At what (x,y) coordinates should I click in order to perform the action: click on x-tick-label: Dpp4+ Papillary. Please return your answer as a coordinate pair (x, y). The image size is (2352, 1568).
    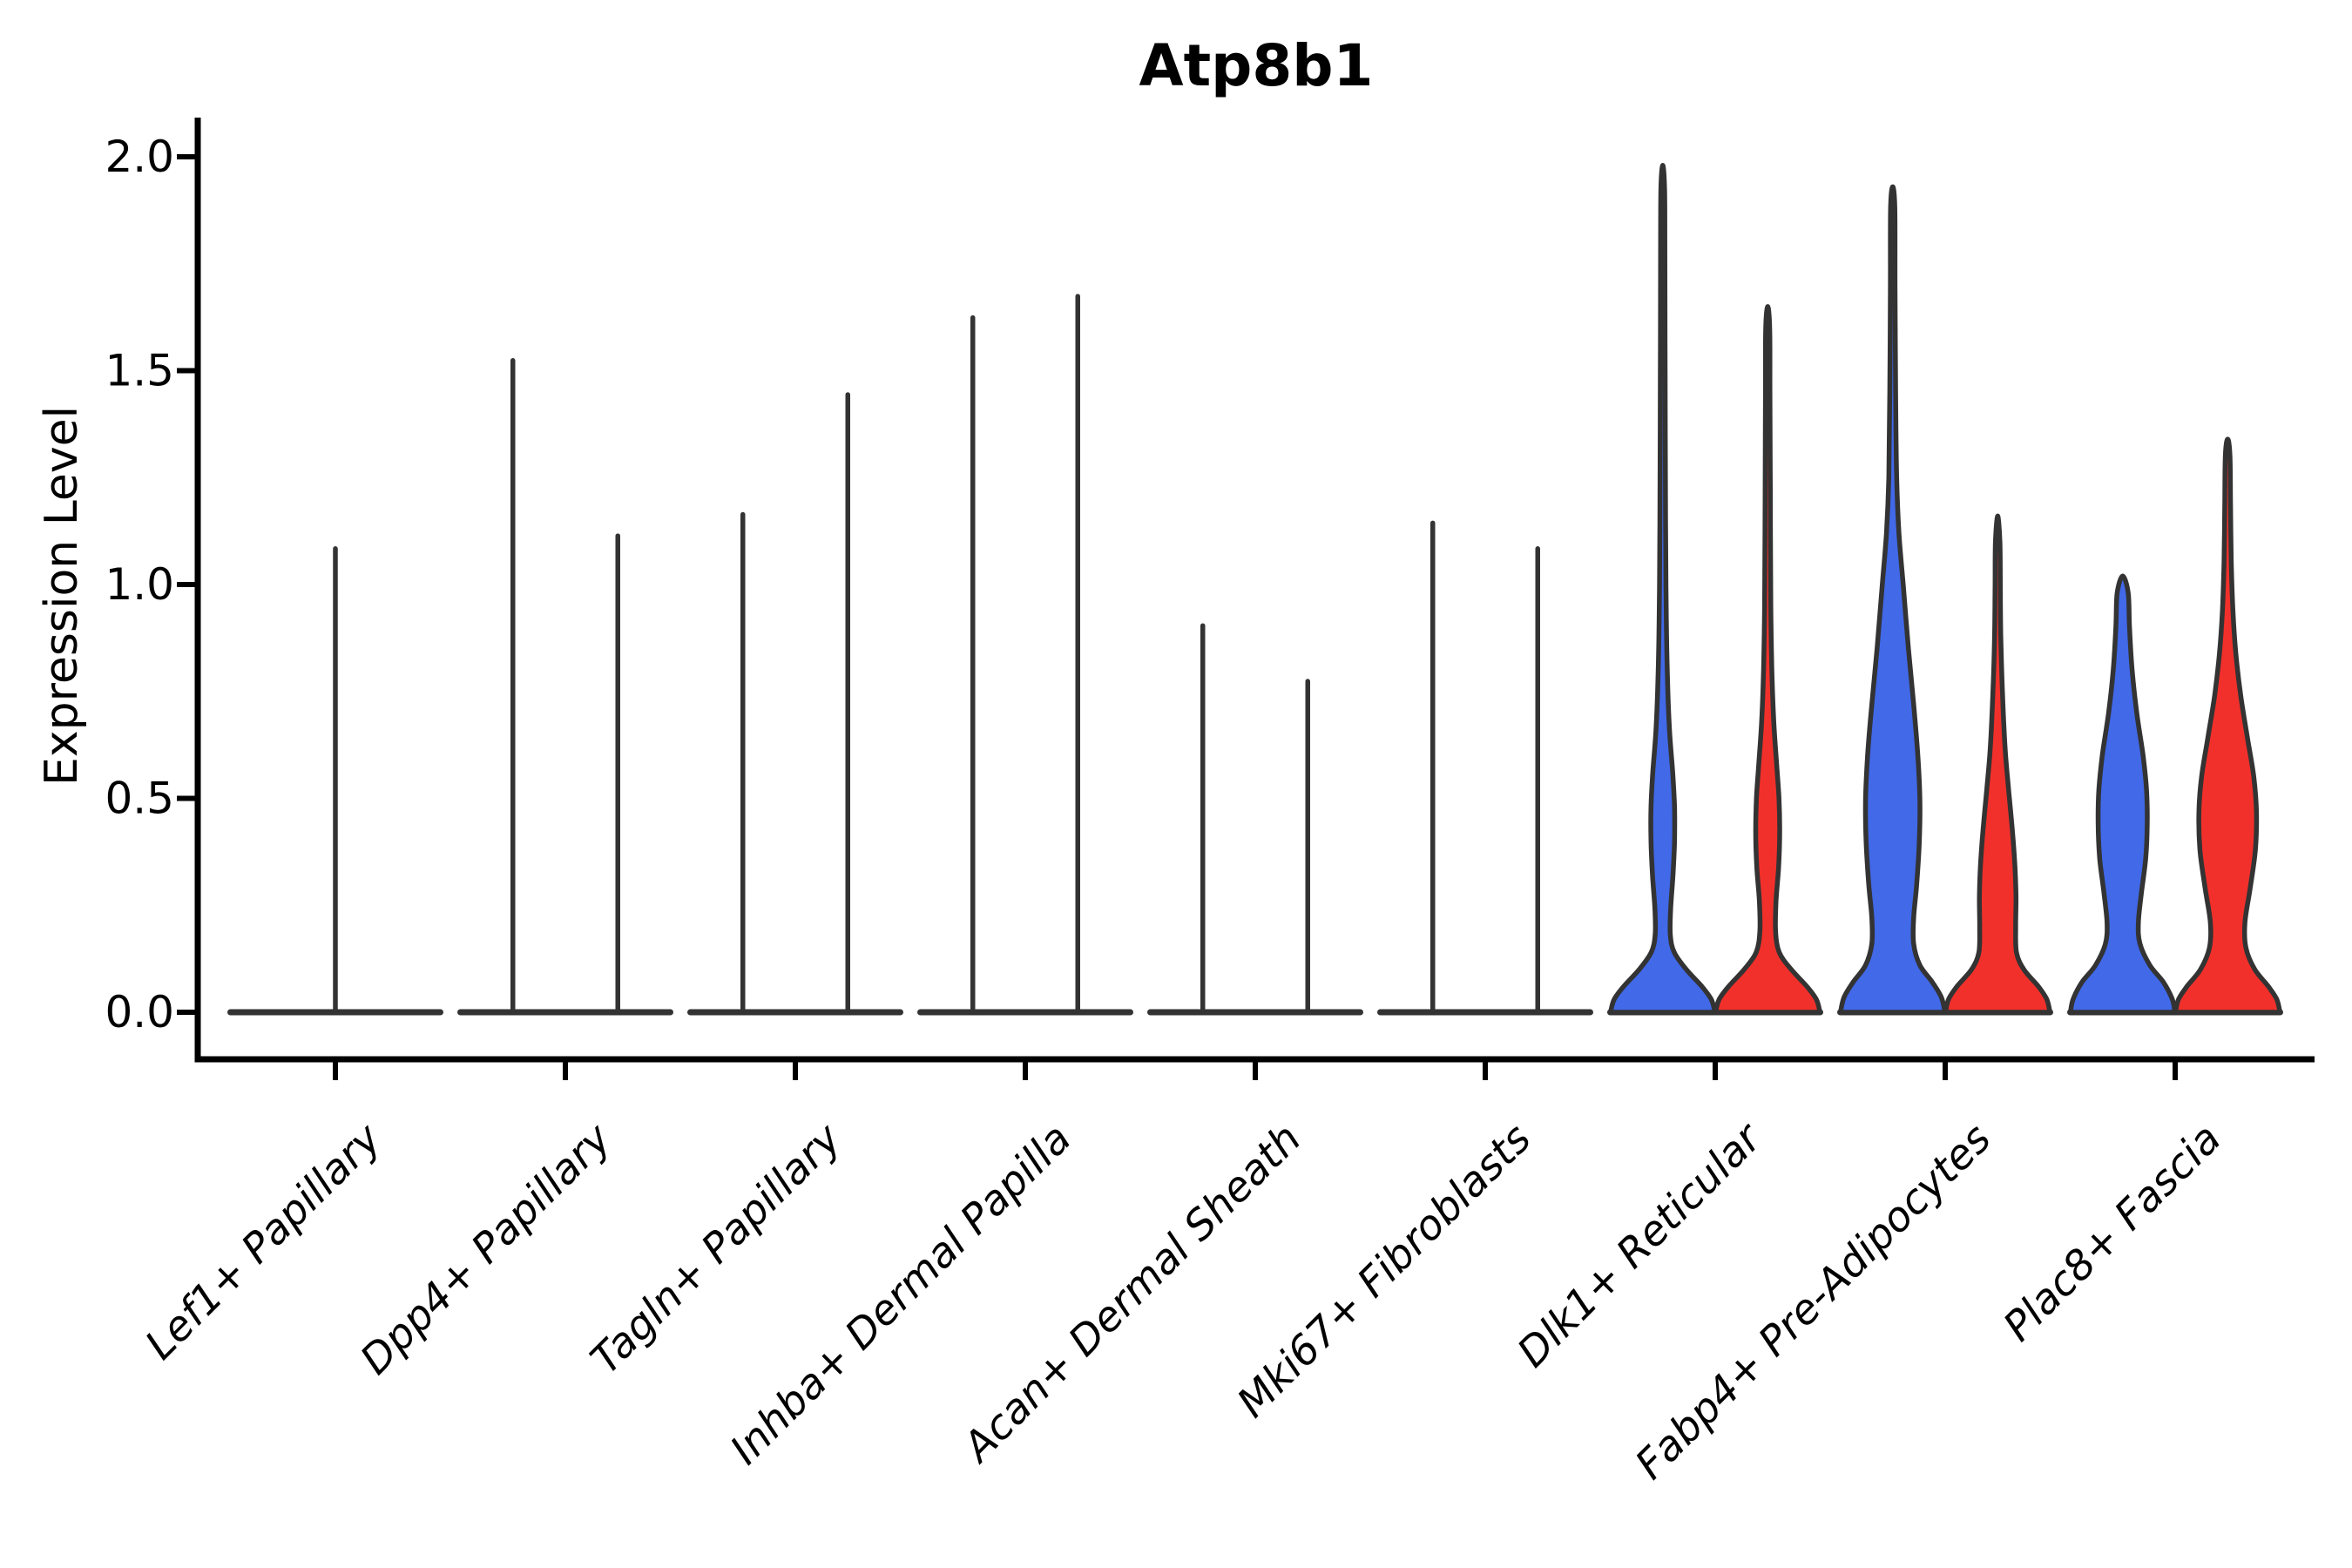
    Looking at the image, I should click on (486, 1249).